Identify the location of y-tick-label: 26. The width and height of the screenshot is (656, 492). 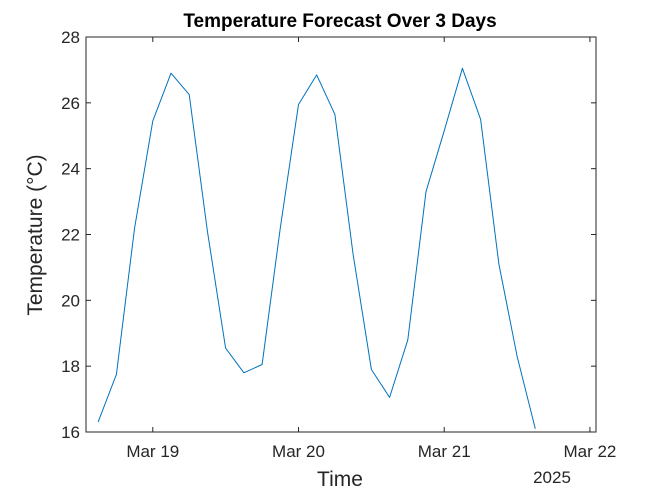
(70, 103).